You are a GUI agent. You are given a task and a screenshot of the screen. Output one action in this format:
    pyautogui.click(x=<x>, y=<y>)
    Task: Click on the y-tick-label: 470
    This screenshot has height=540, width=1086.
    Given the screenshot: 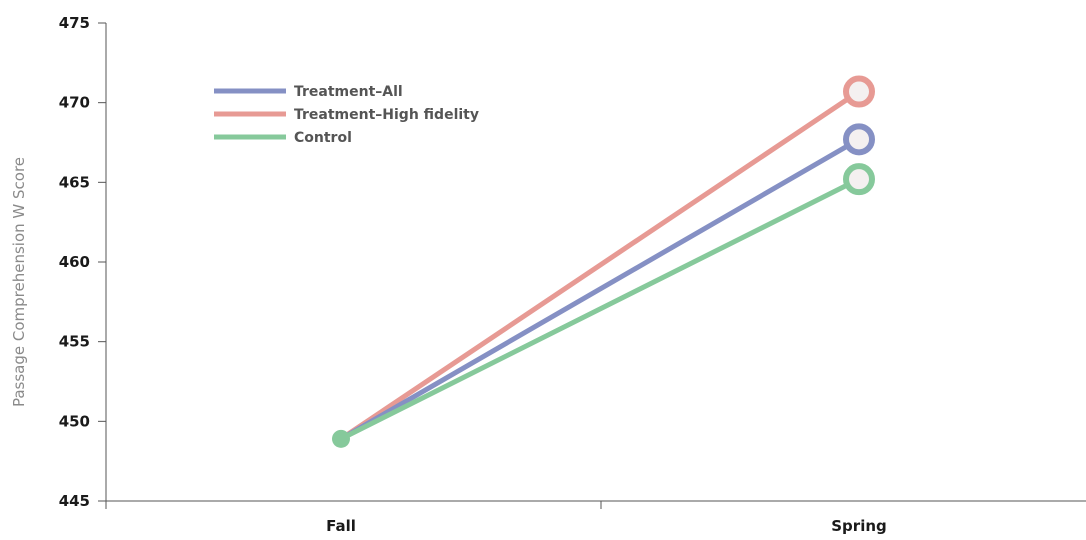 What is the action you would take?
    pyautogui.click(x=74, y=103)
    